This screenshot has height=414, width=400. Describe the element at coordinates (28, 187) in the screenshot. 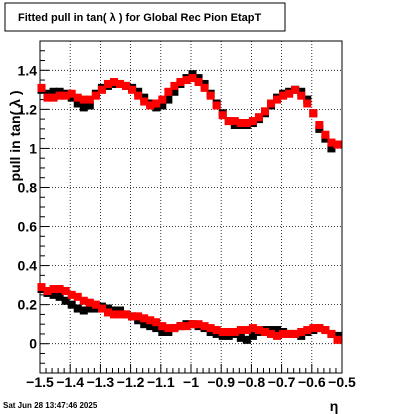

I see `y-tick-label: 0.8` at that location.